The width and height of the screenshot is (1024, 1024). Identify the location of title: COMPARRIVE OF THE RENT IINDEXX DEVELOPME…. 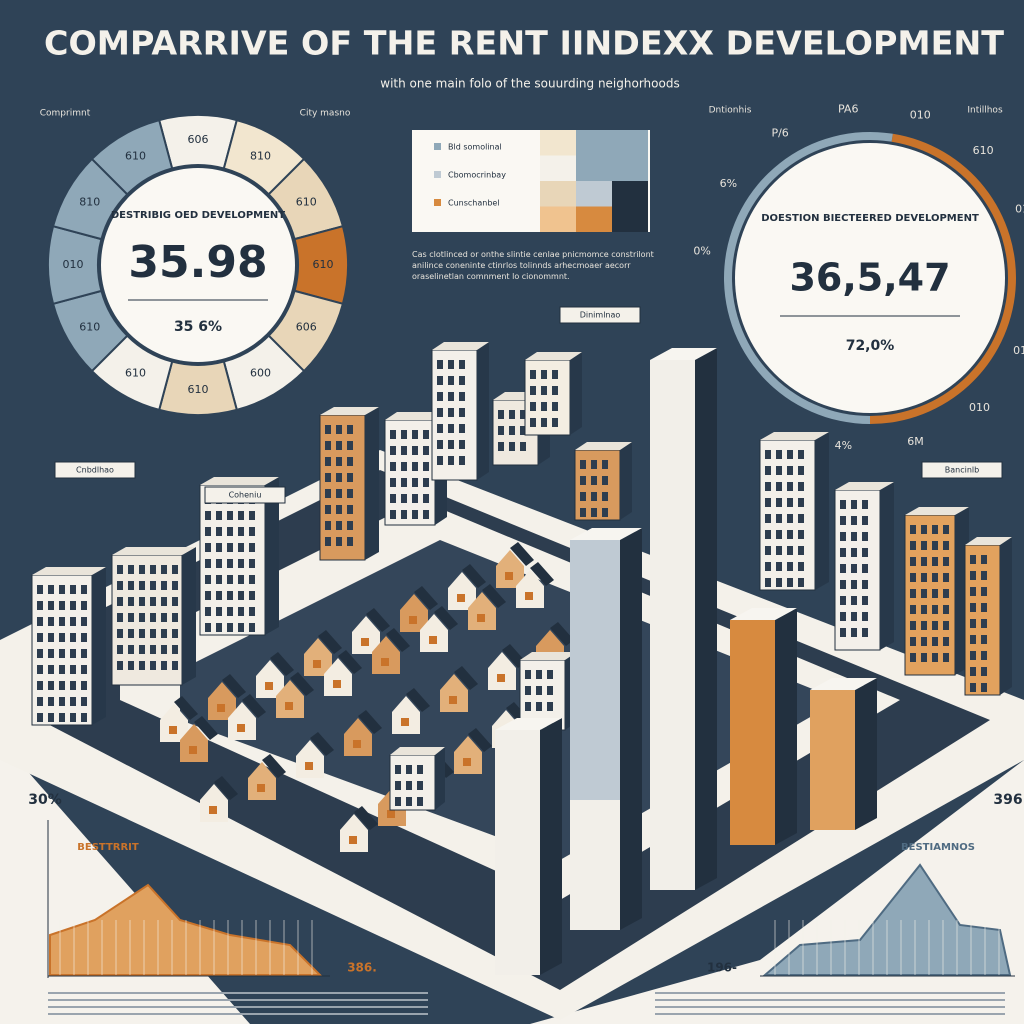
(524, 43).